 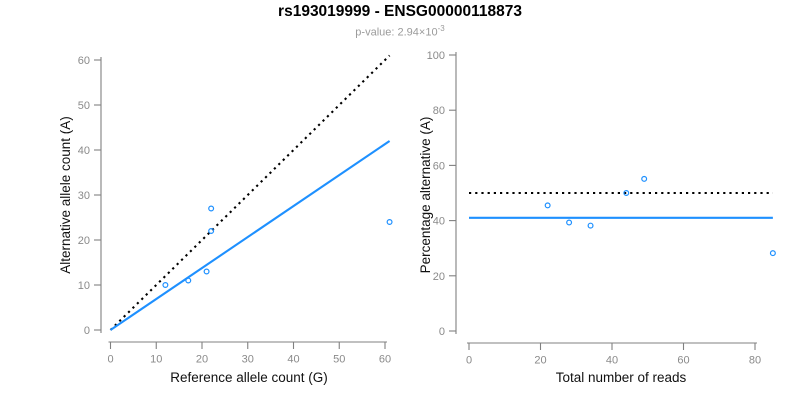 I want to click on y-tick-label: 80, so click(x=439, y=111).